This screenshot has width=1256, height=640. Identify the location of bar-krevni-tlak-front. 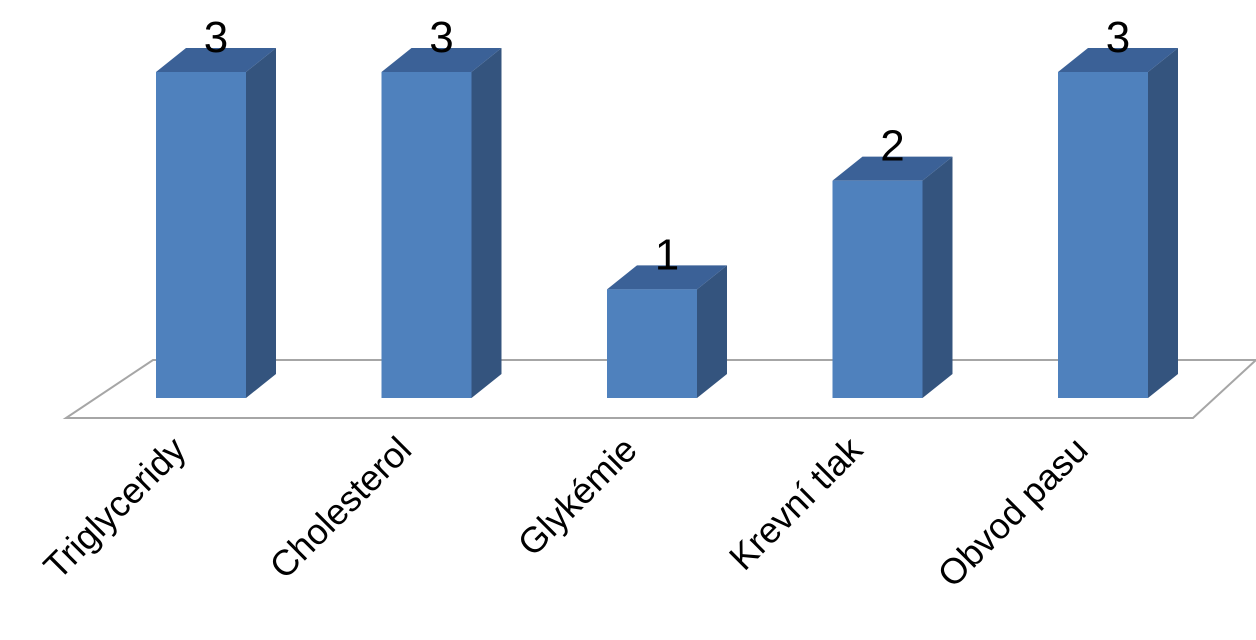
(877, 289).